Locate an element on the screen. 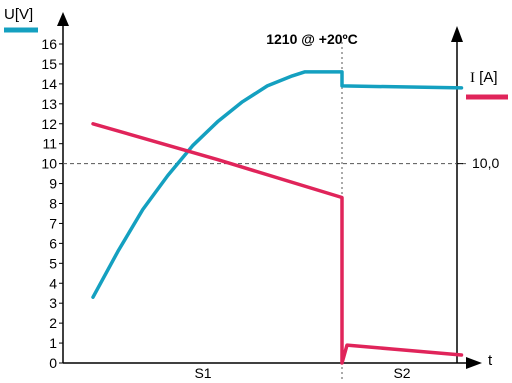  left-axis-tick-label: 10 is located at coordinates (49, 164).